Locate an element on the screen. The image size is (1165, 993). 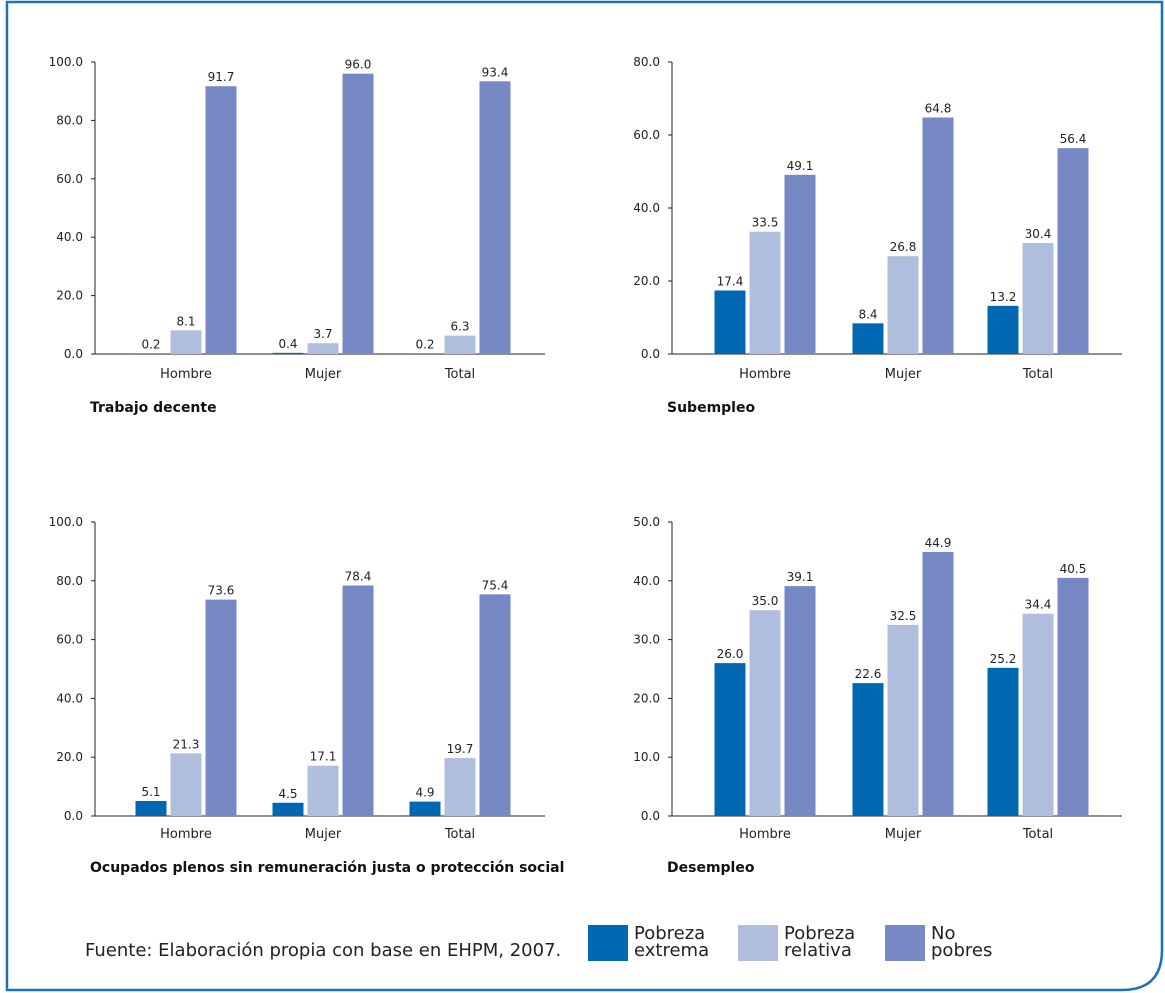
chart-trabajo-decente-bar-total-no-pobres is located at coordinates (495, 217).